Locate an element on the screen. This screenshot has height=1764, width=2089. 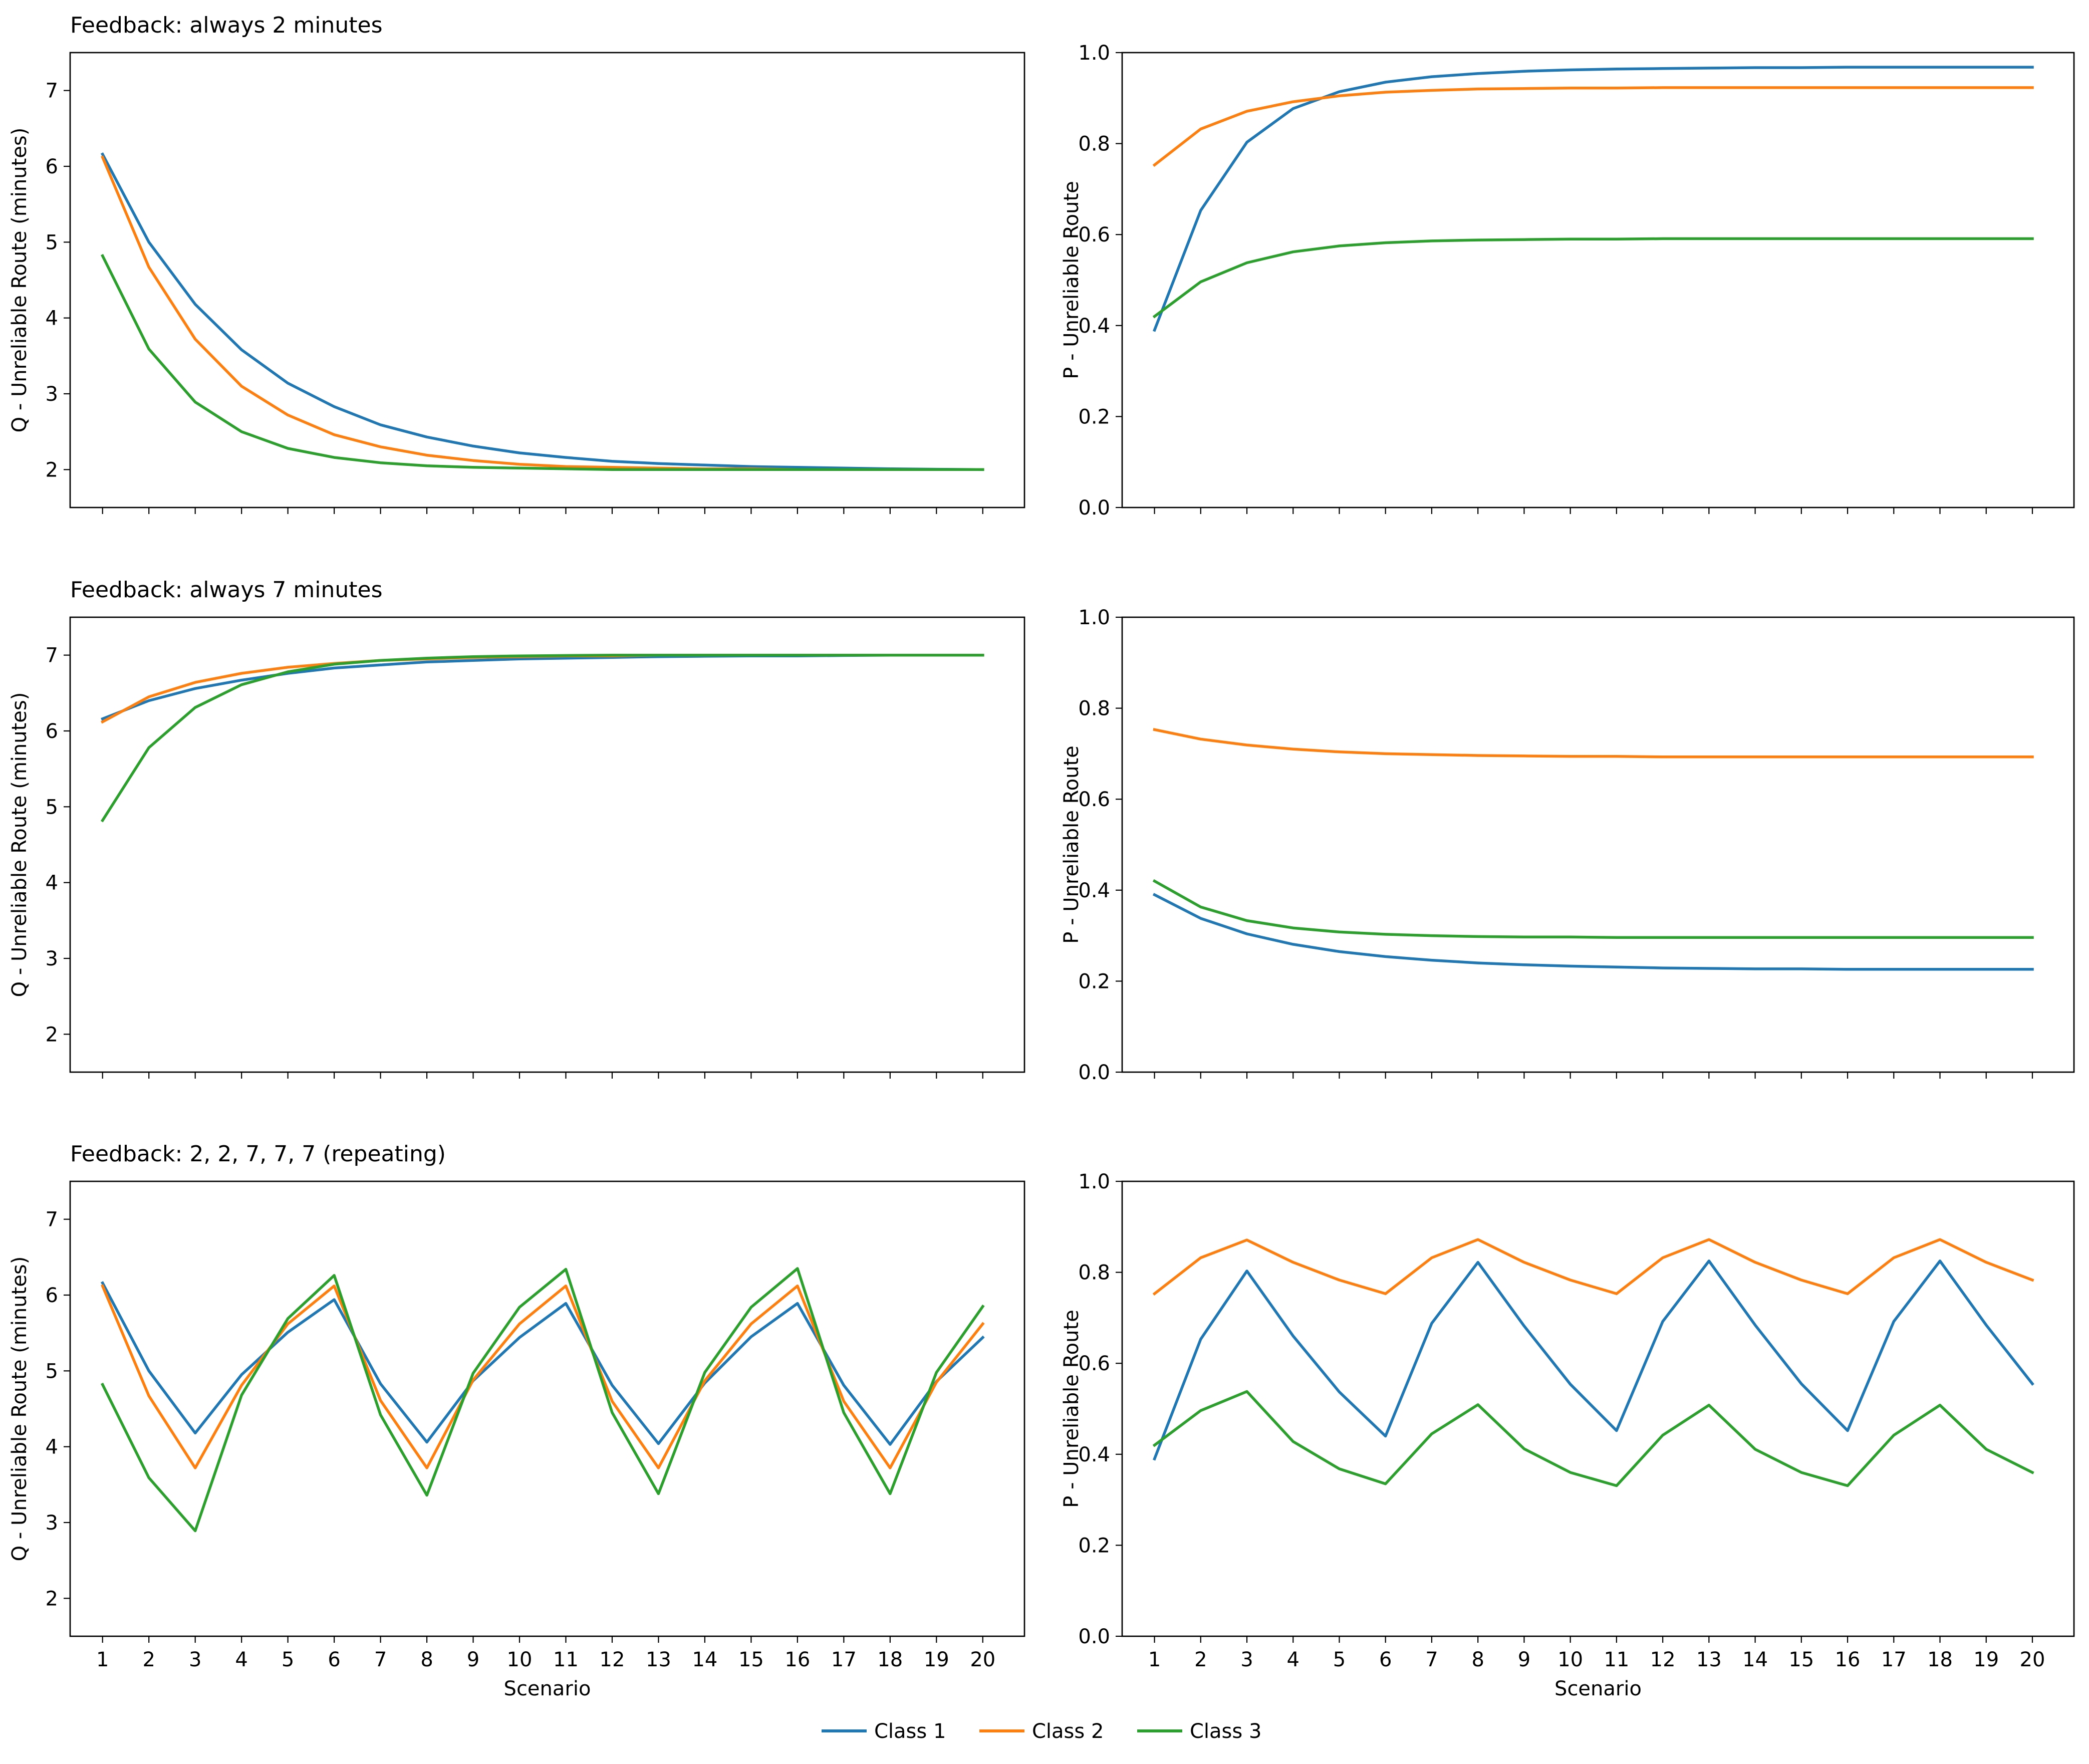
x-tick-label: 17 is located at coordinates (1894, 1659).